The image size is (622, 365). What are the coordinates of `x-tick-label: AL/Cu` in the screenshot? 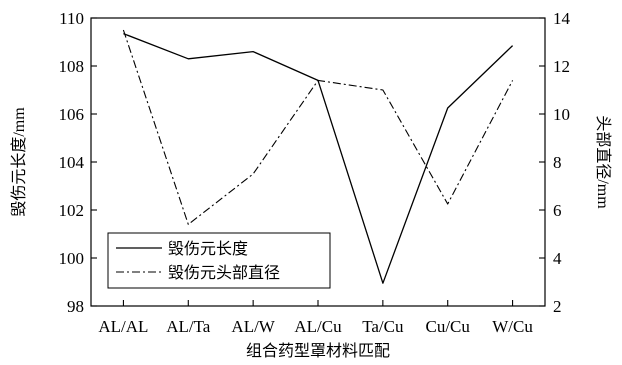 It's located at (318, 326).